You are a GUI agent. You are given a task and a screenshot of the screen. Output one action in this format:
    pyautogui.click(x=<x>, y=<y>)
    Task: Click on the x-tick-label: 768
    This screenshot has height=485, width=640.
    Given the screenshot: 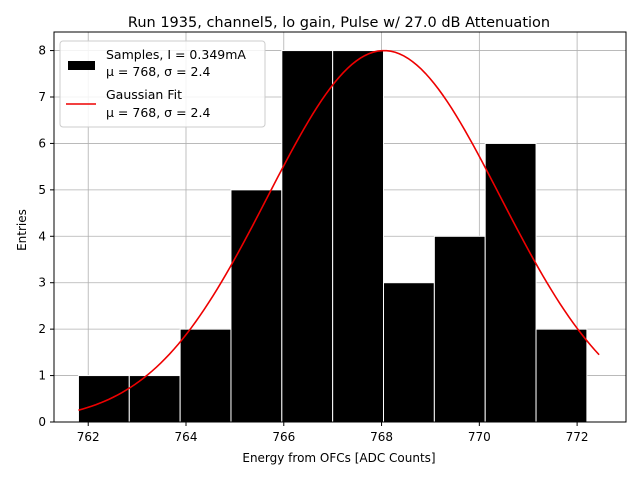 What is the action you would take?
    pyautogui.click(x=381, y=437)
    